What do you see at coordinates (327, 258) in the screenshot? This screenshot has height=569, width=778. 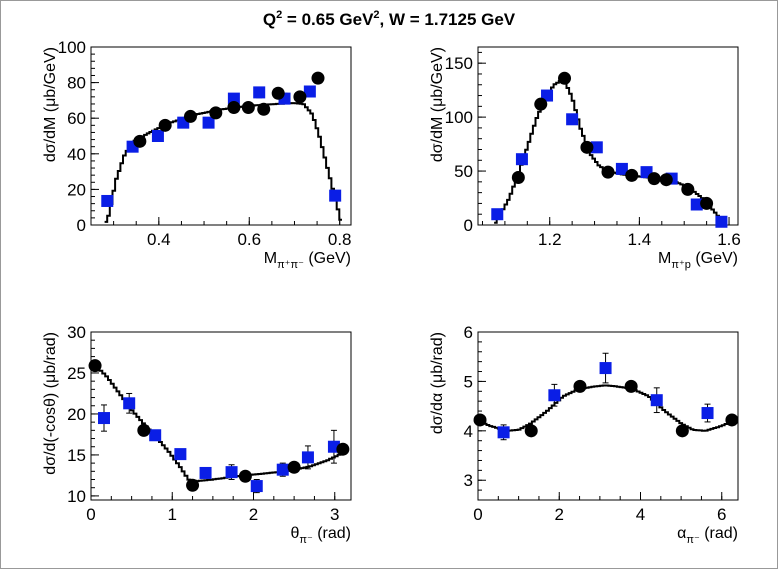 I see `x-label-unit: (GeV)` at bounding box center [327, 258].